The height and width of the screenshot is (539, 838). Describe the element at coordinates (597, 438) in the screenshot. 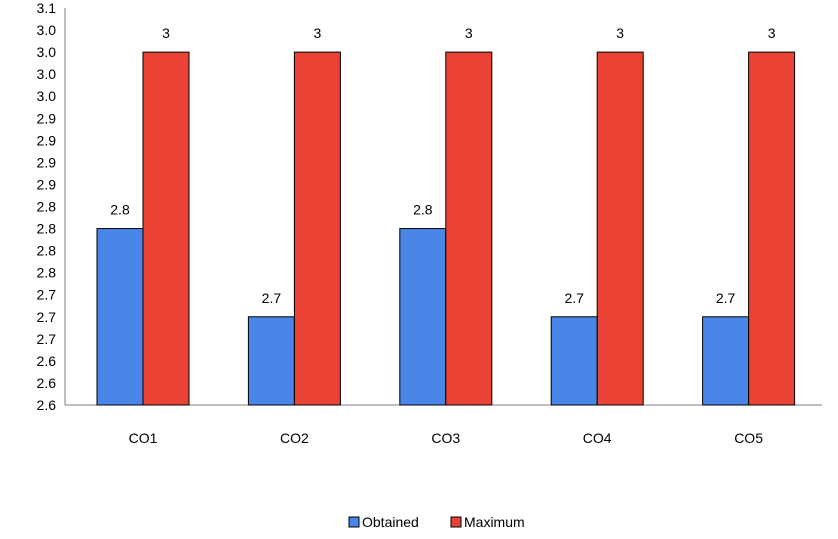

I see `x-category-label: CO4` at that location.